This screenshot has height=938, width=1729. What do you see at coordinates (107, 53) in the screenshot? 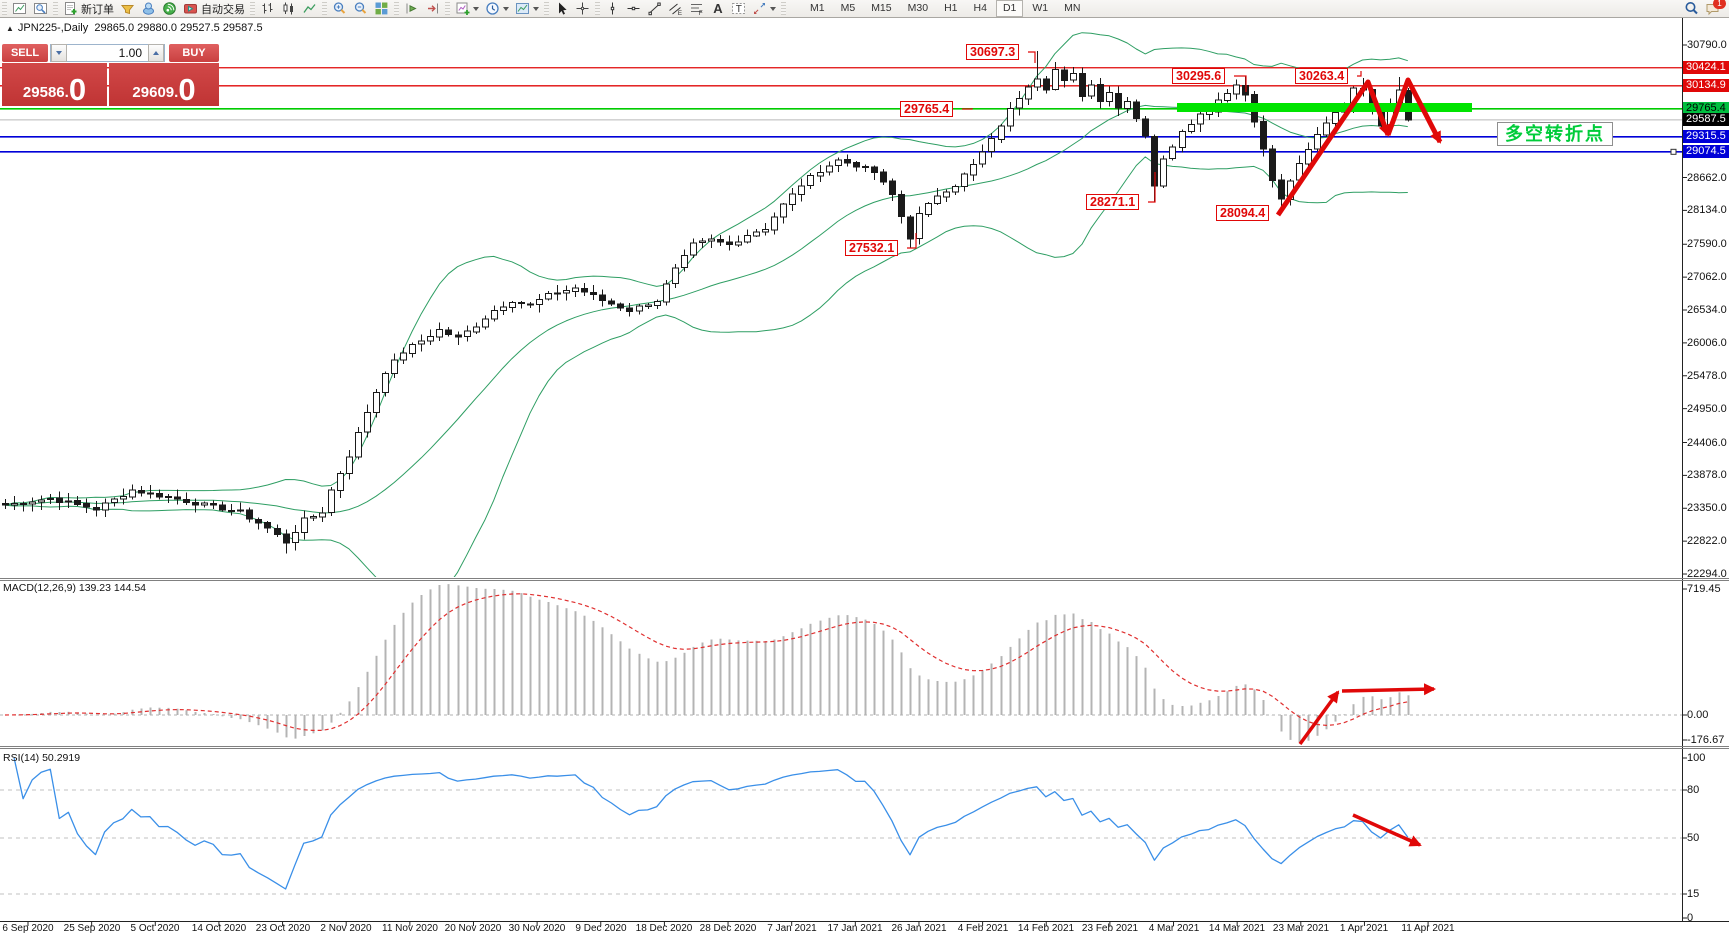
I see `volume-spinner: 1.00` at bounding box center [107, 53].